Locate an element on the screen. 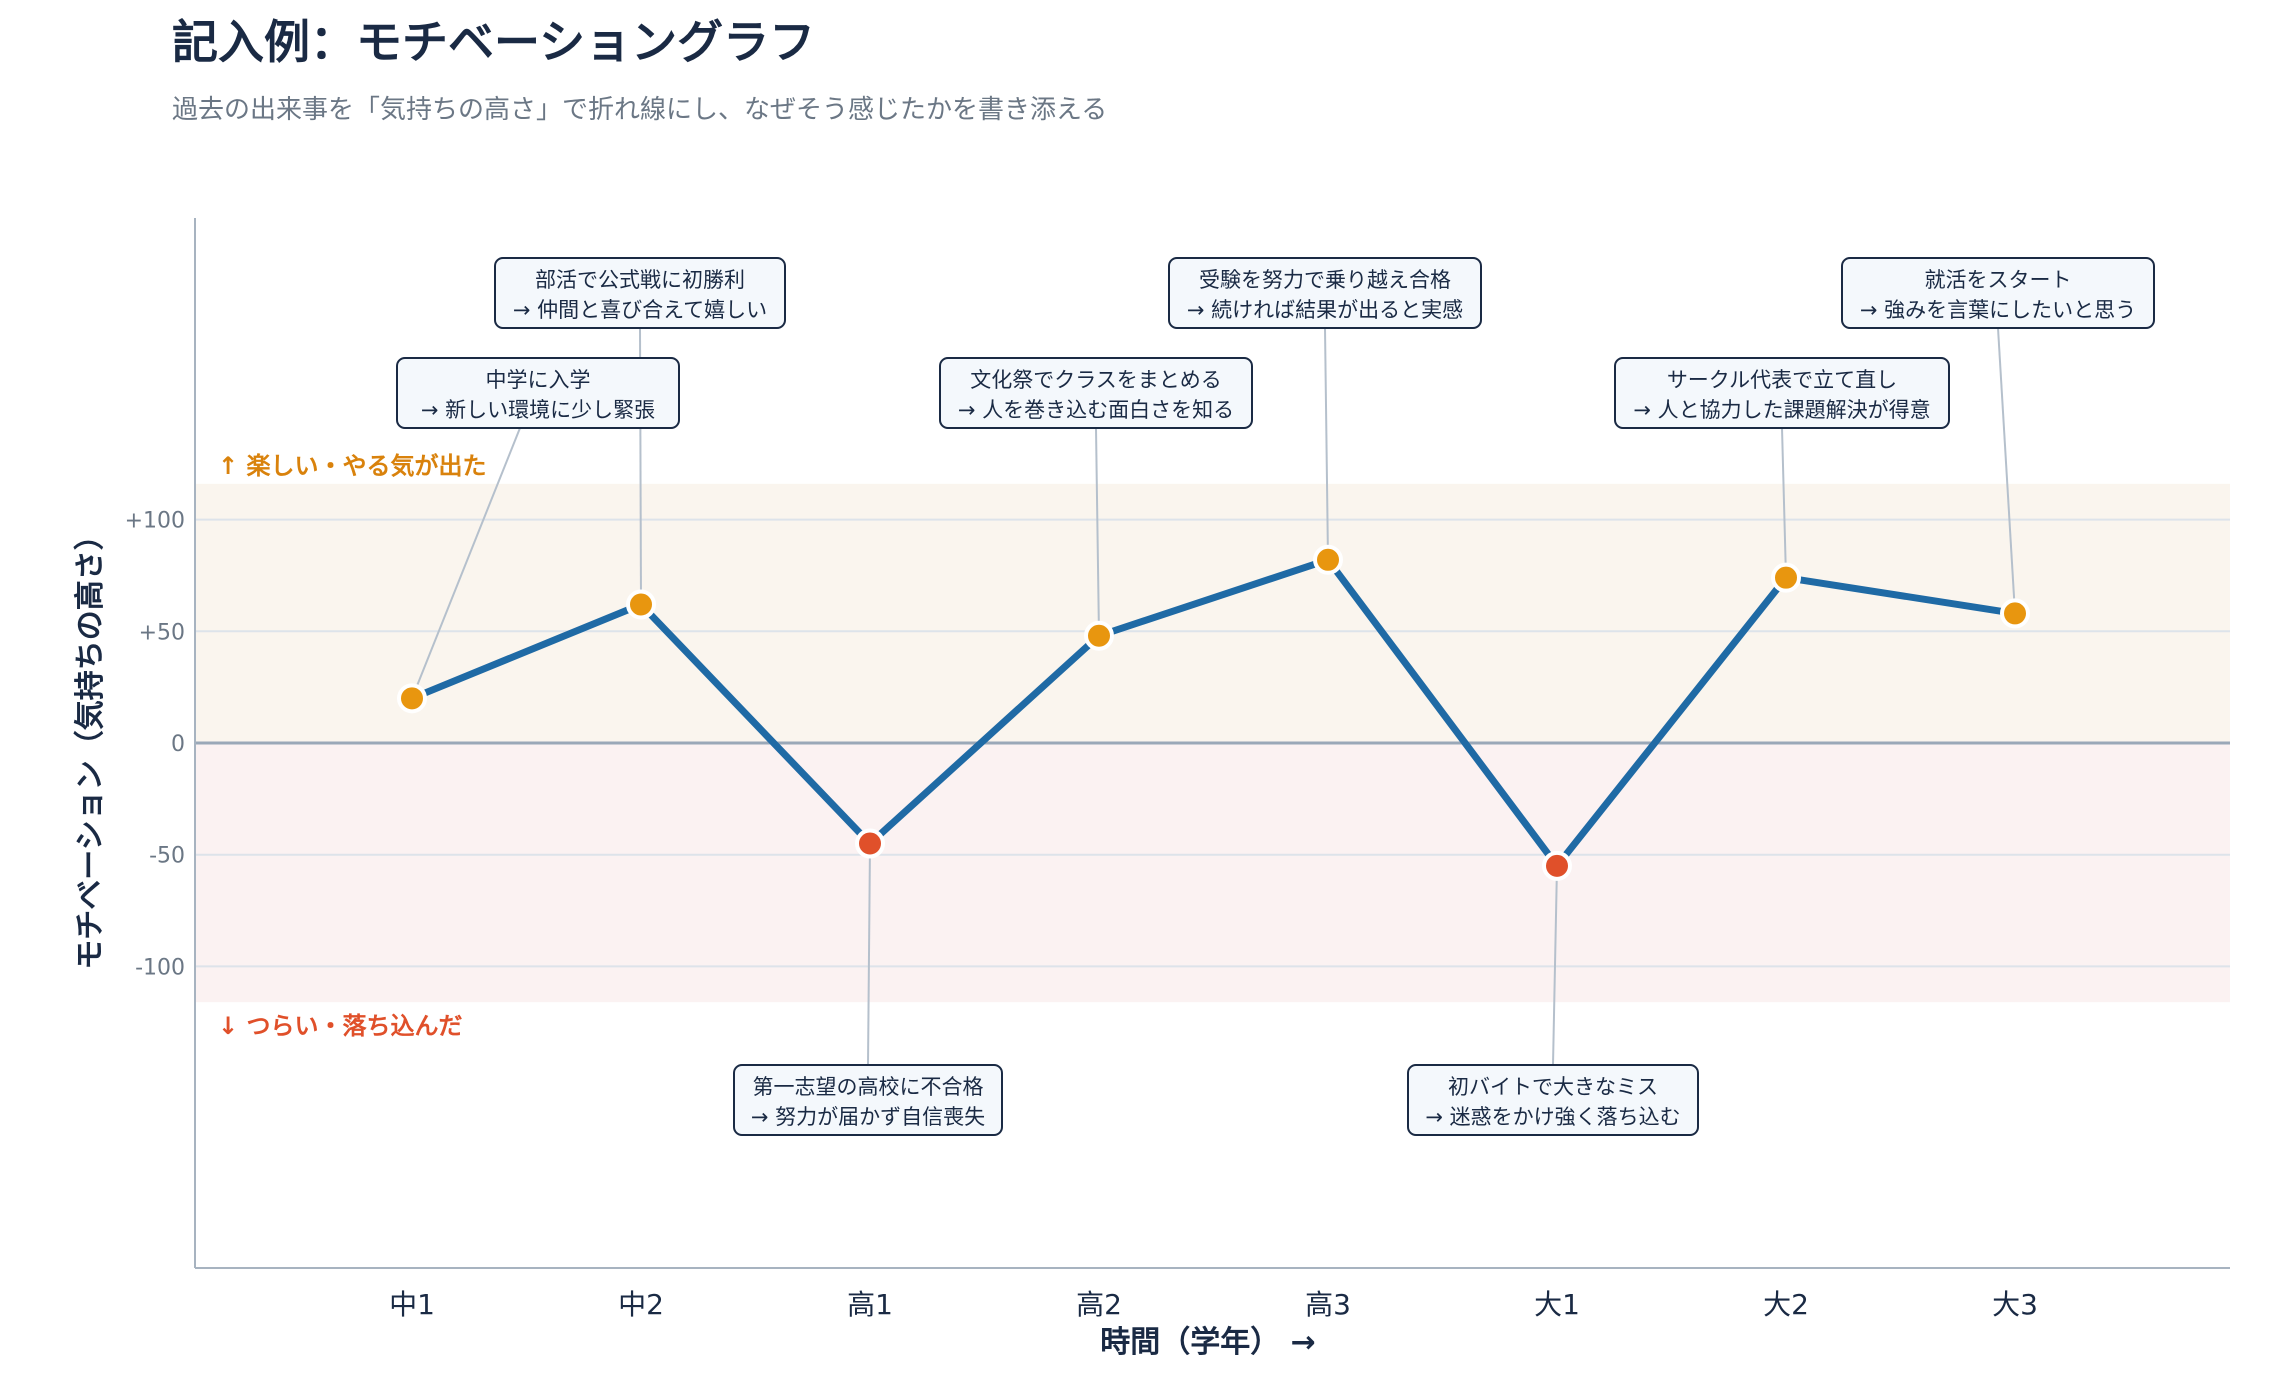  x-tick-label: 大3 is located at coordinates (2015, 1304).